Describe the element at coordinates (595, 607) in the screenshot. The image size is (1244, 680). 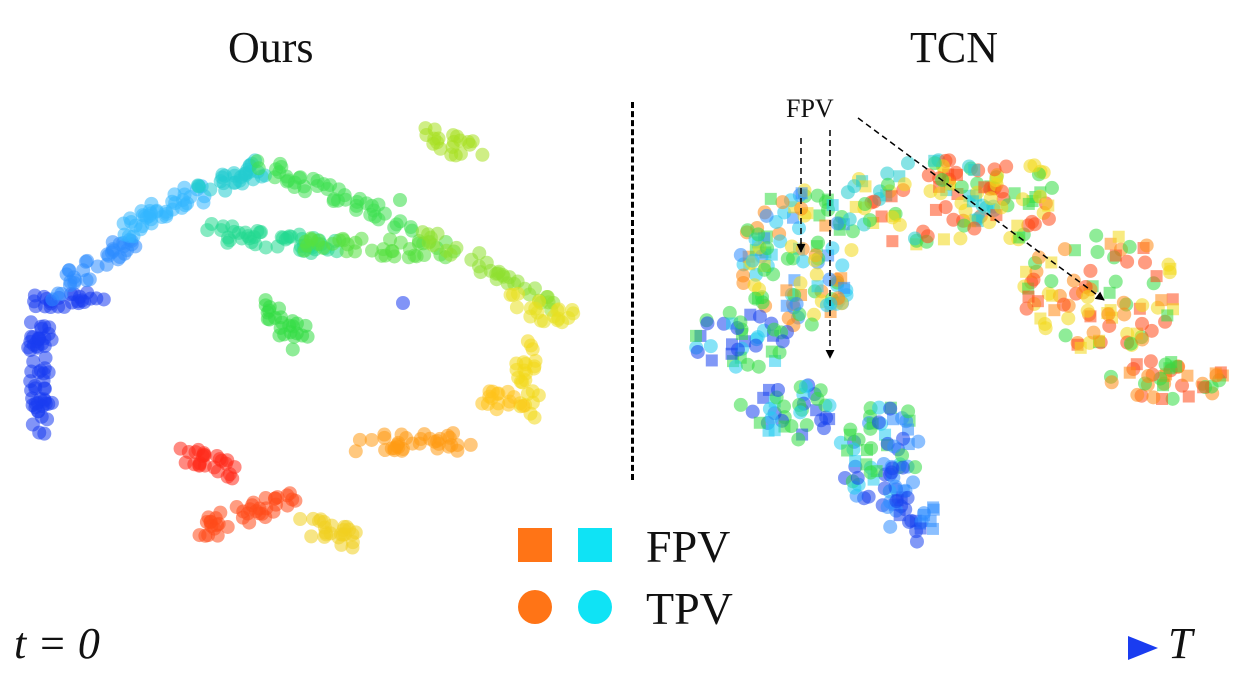
I see `legend-tpv-cyan-circle` at that location.